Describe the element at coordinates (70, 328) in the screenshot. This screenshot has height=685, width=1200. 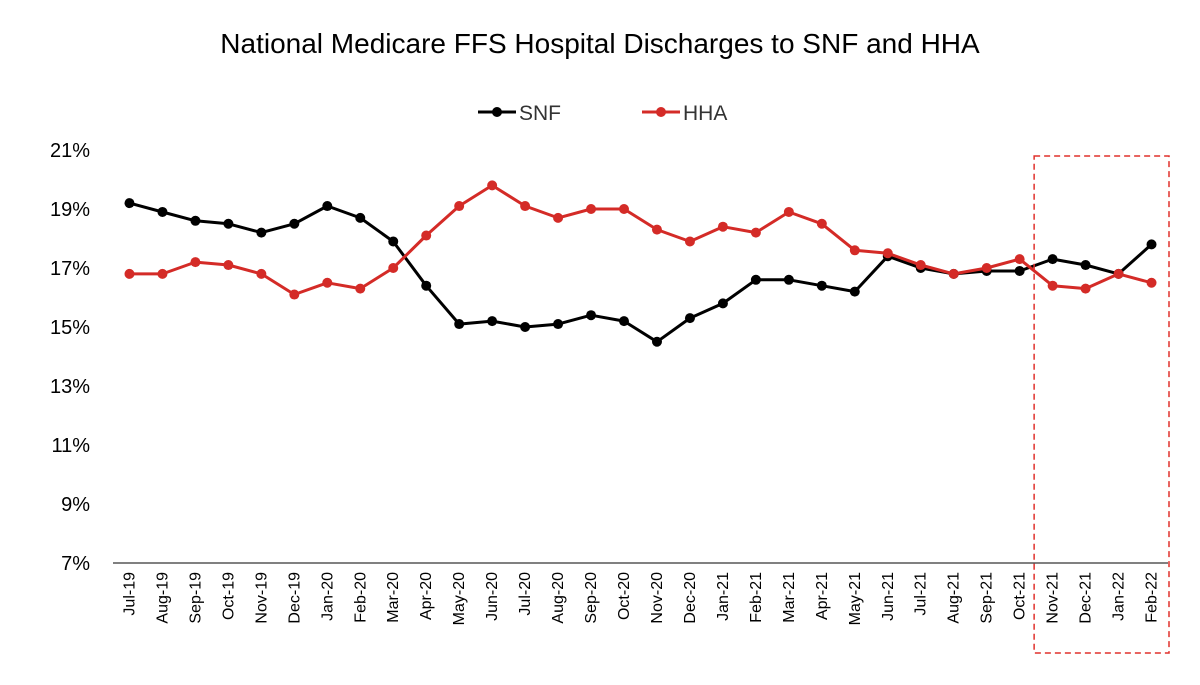
I see `y-tick-label: 15%` at that location.